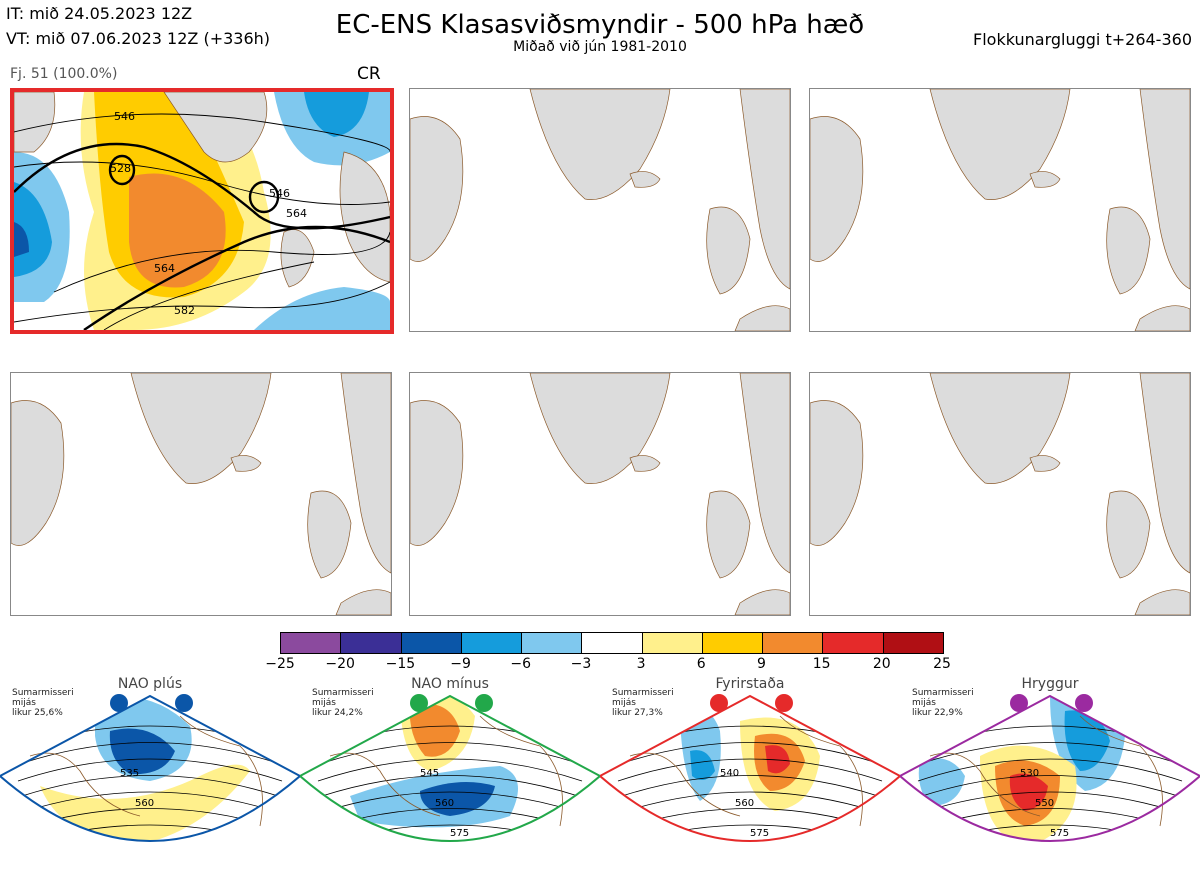 This screenshot has width=1200, height=871. I want to click on colorbar-tick-label: 9, so click(761, 664).